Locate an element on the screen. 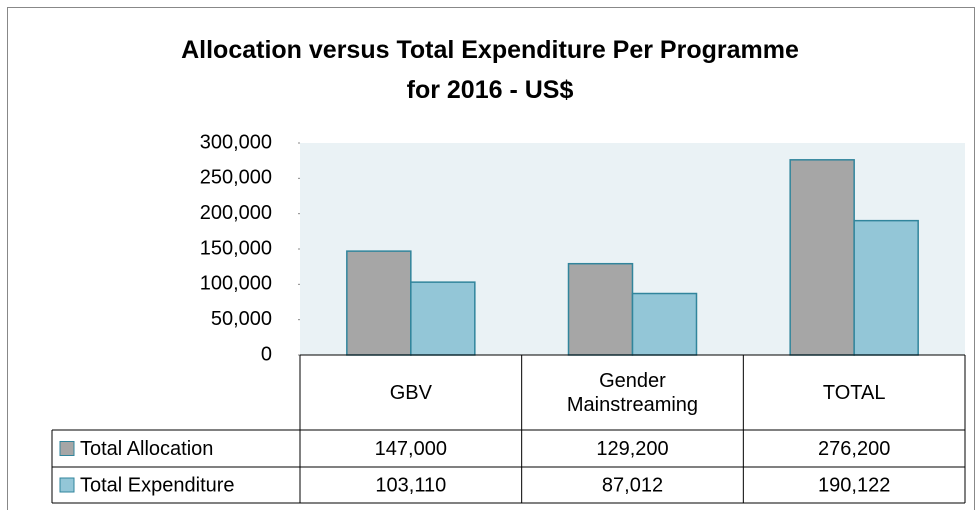 Image resolution: width=980 pixels, height=515 pixels. data-label: 129,200 is located at coordinates (632, 449).